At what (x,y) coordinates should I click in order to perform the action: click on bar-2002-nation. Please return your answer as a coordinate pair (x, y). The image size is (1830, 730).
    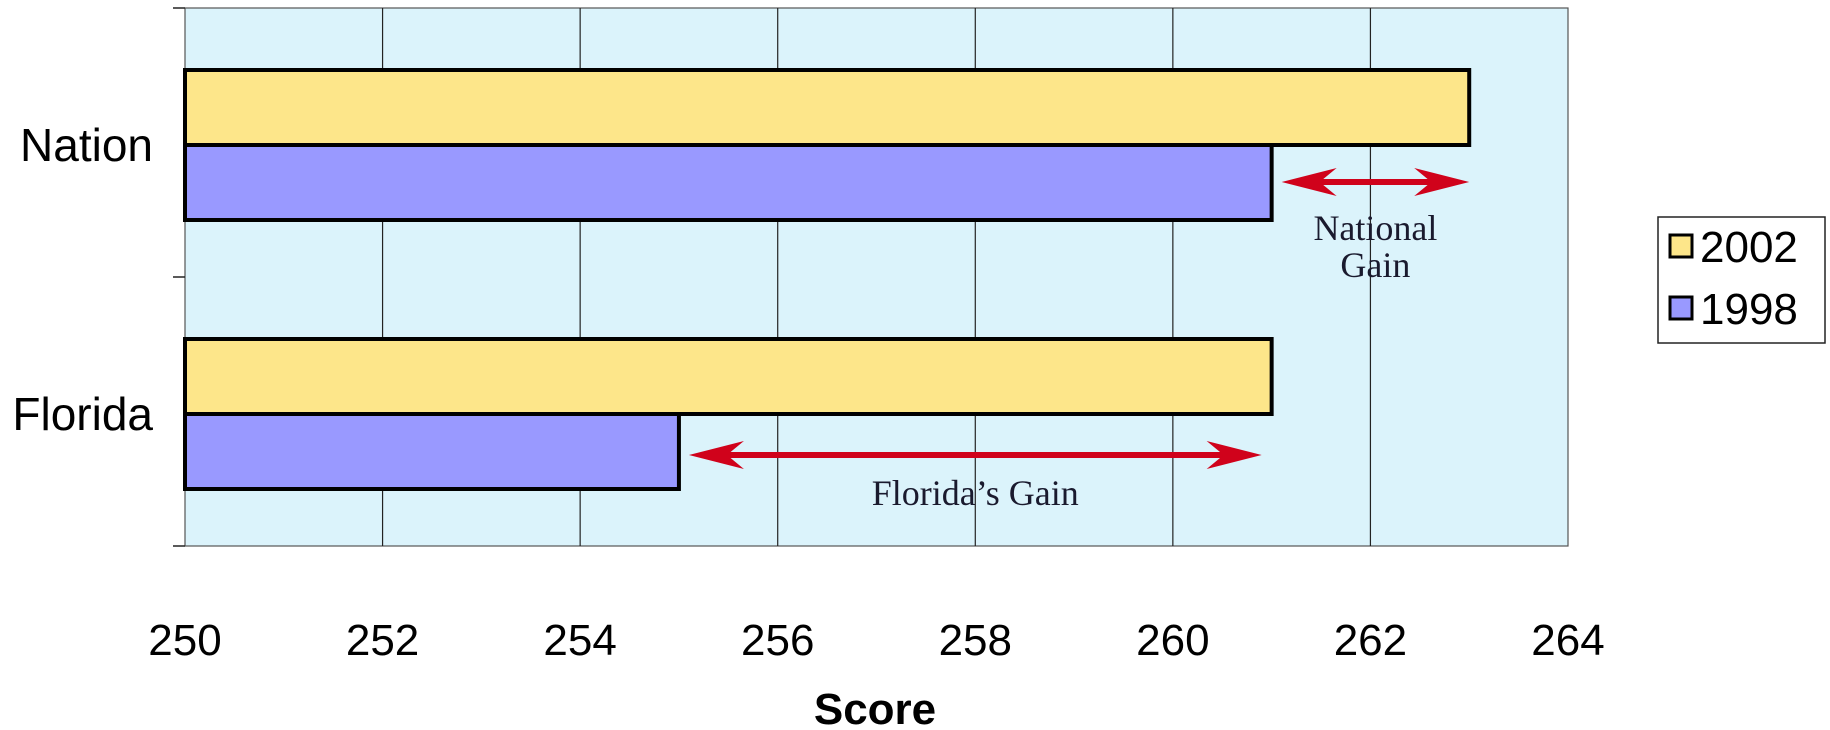
    Looking at the image, I should click on (827, 107).